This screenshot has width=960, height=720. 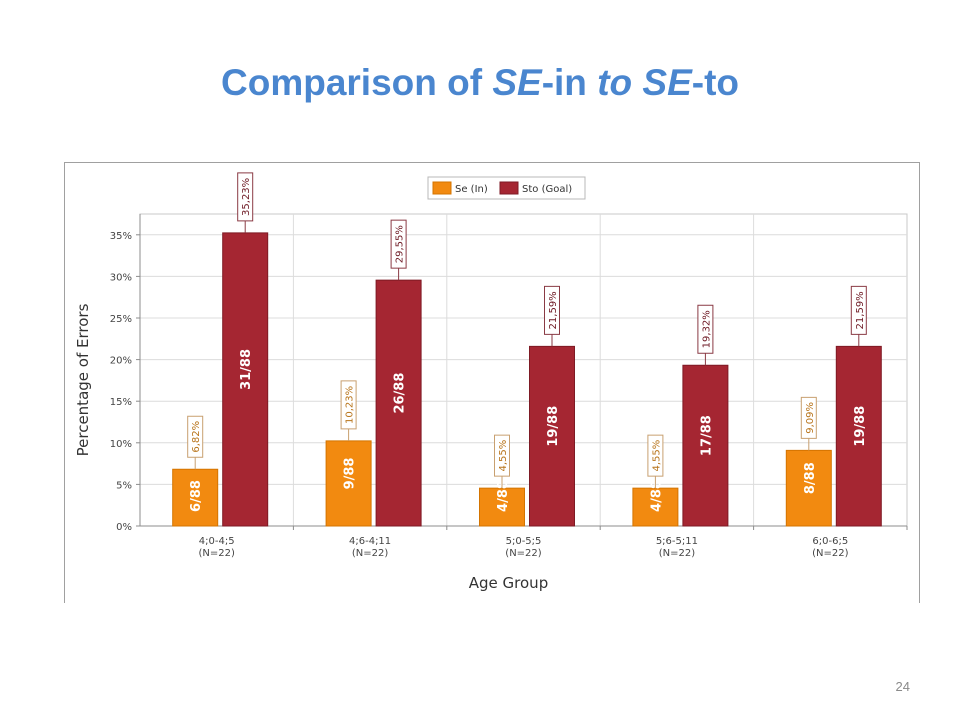 I want to click on y-tick-label: 0%, so click(x=124, y=527).